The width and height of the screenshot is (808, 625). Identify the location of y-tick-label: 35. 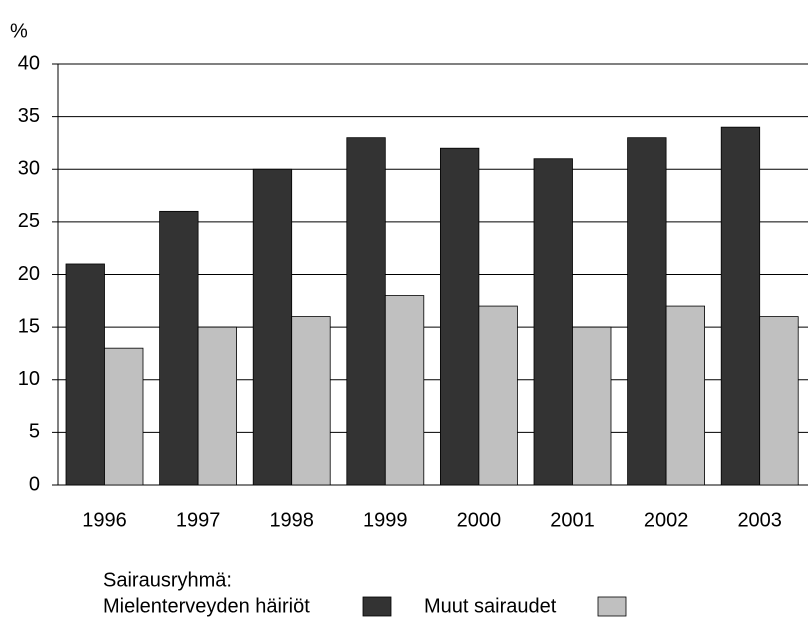
(29, 116).